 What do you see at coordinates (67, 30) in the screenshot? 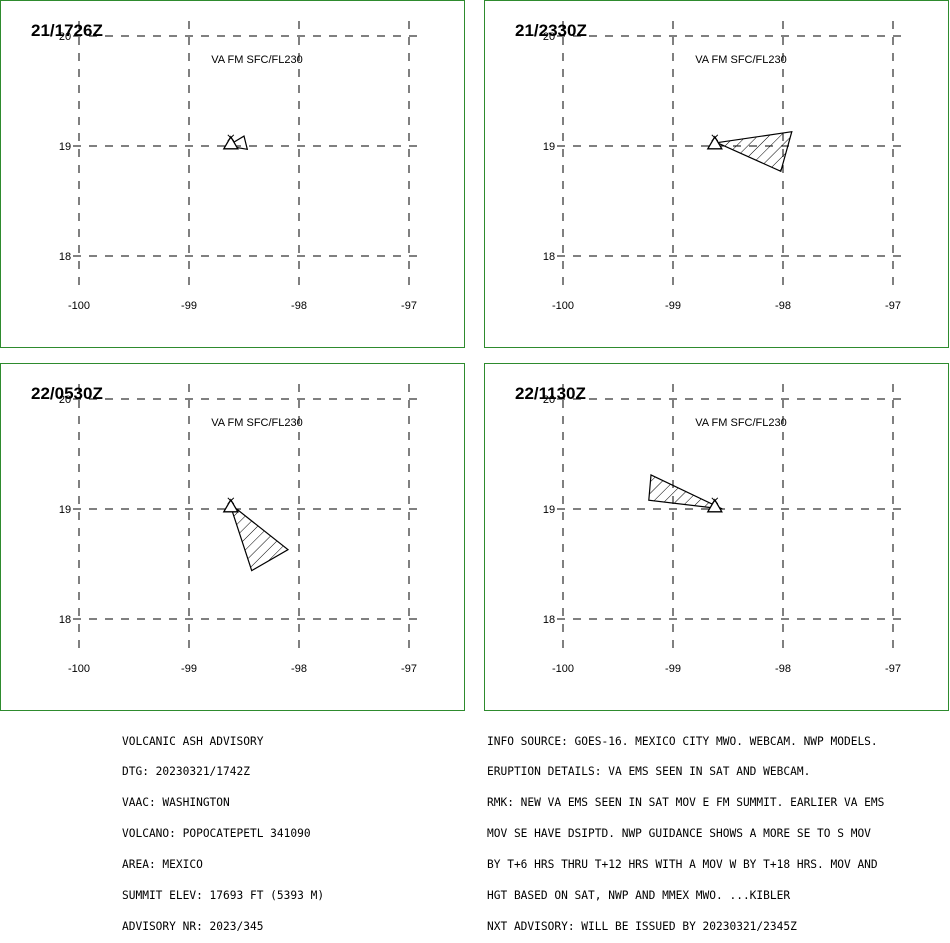
I see `valid-time-label: 21/1726Z` at bounding box center [67, 30].